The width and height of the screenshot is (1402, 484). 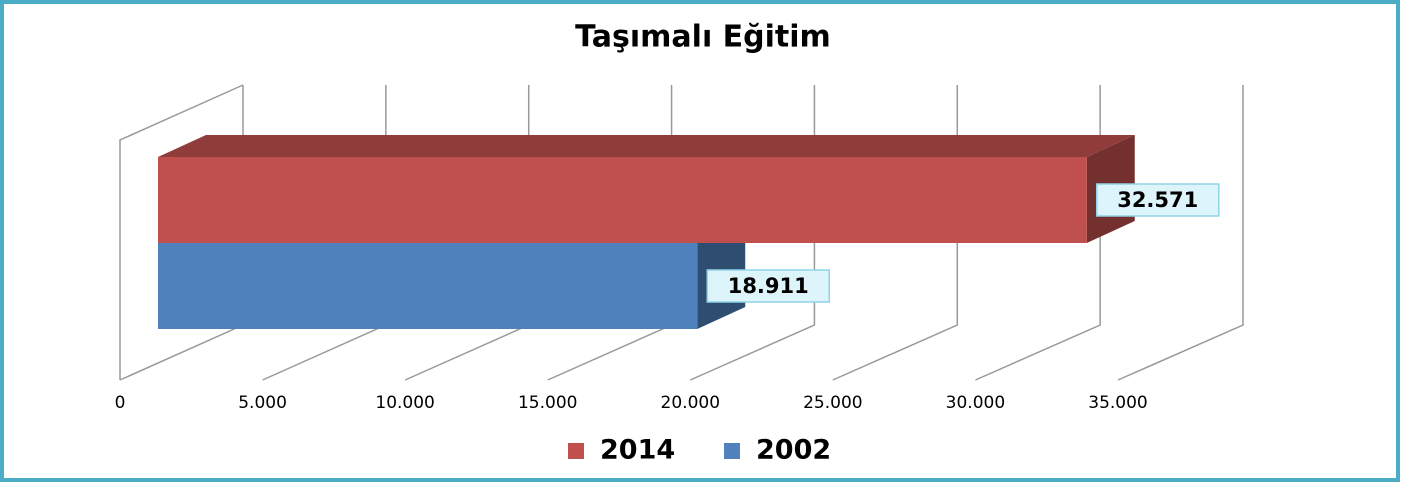 I want to click on x-tick-label: 20.000, so click(x=690, y=403).